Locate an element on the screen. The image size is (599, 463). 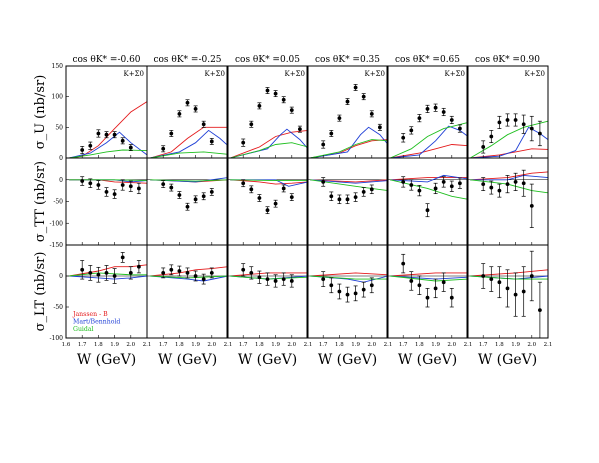
panel-u-3: K+Σ0 cos θK* =0.05 is located at coordinates (267, 107).